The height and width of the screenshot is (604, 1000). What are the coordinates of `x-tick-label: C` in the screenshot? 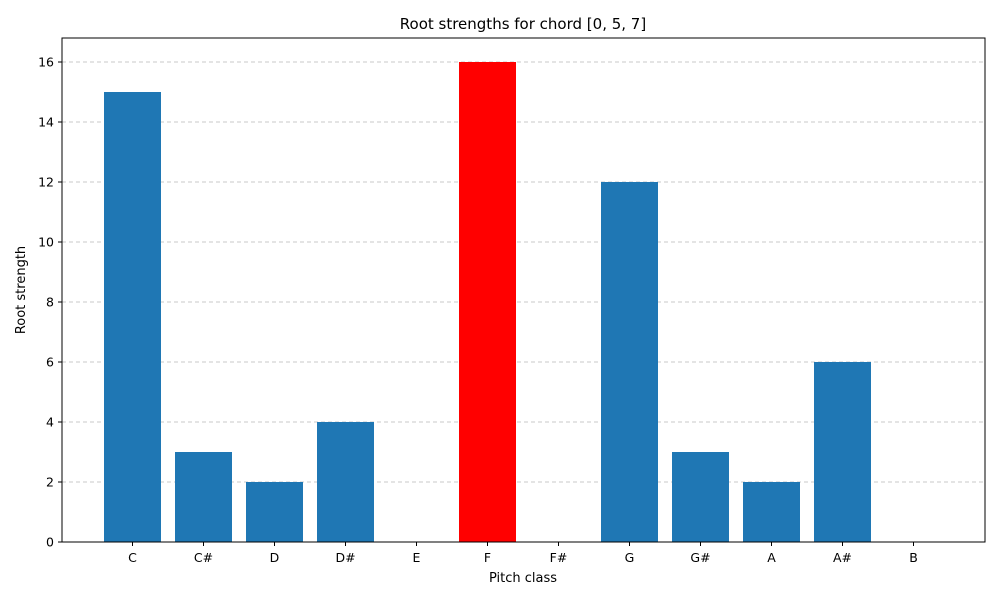 It's located at (132, 557).